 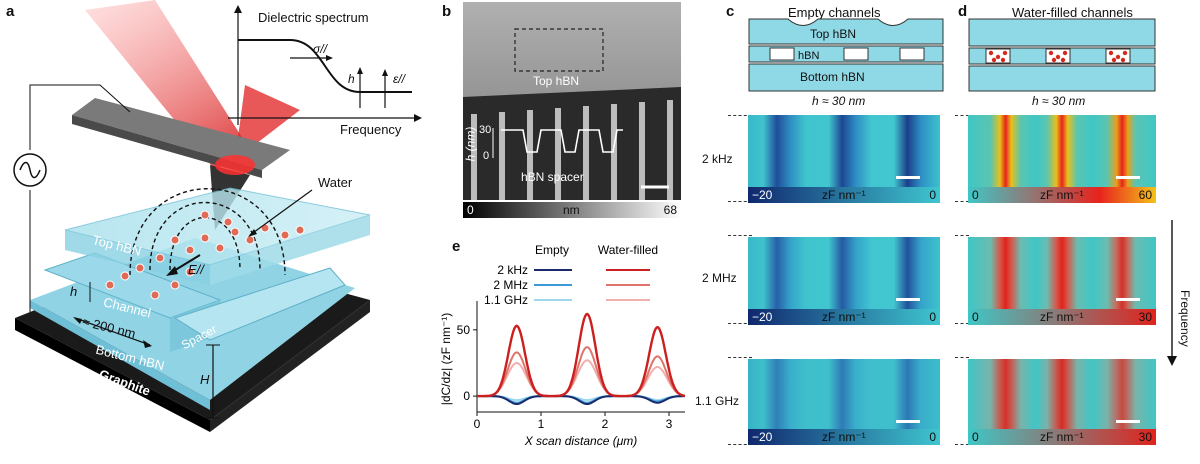 I want to click on map-water-1ghz, so click(x=1062, y=394).